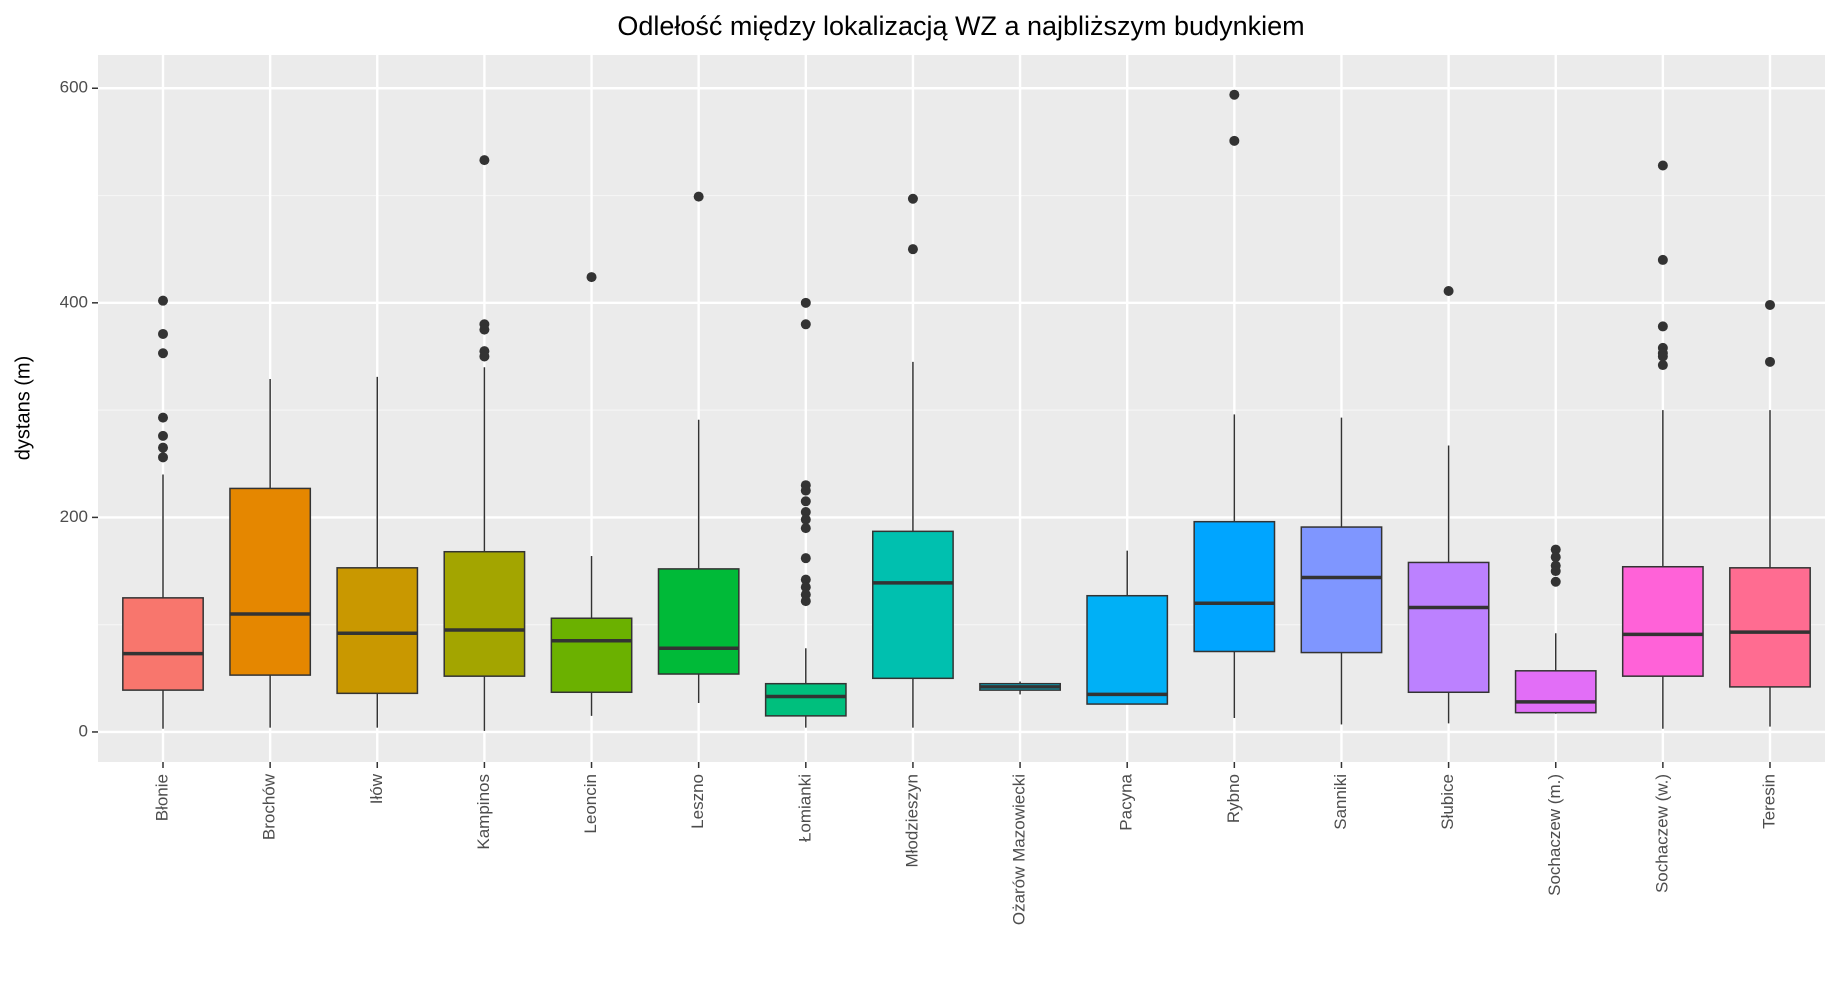 This screenshot has height=986, width=1825. What do you see at coordinates (1768, 801) in the screenshot?
I see `x-tick-label: Teresin` at bounding box center [1768, 801].